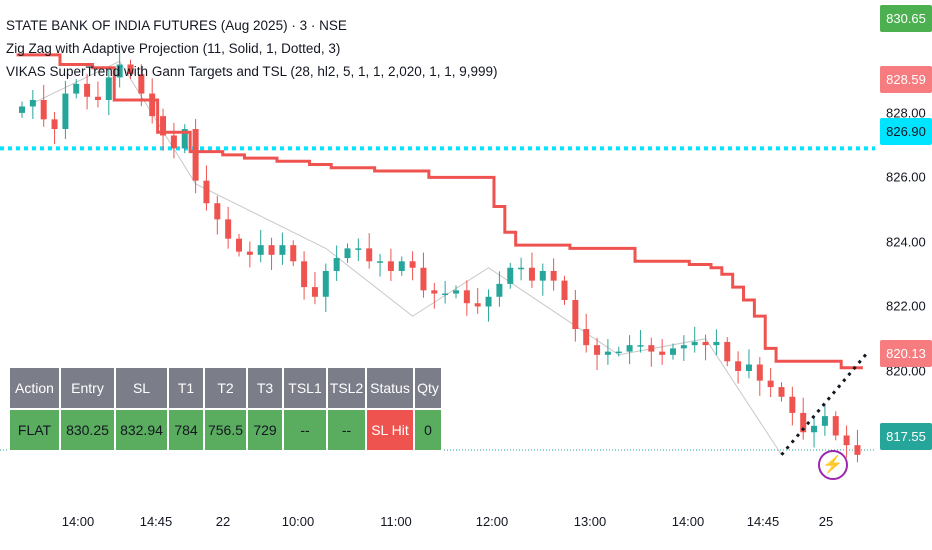  I want to click on x-tick-label: 22, so click(223, 521).